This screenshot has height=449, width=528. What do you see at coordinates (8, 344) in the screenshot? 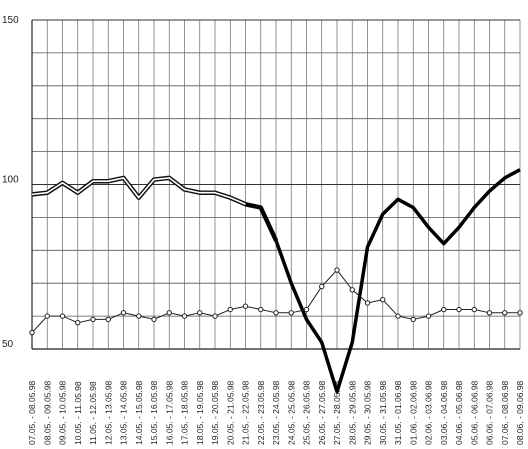
I see `y-tick-label: 50` at bounding box center [8, 344].